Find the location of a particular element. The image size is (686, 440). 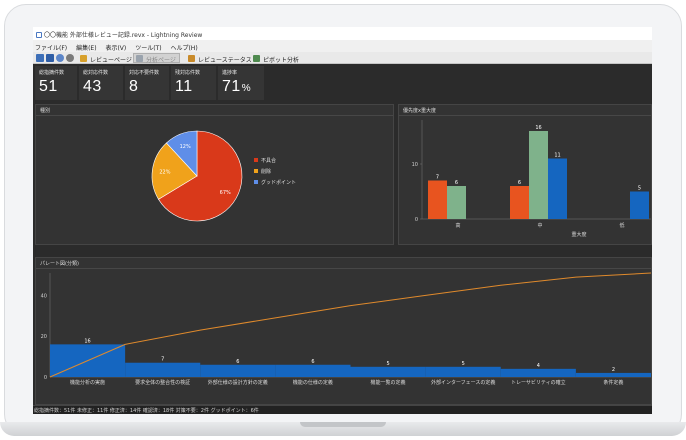

pareto-value-label: 7 is located at coordinates (162, 360).